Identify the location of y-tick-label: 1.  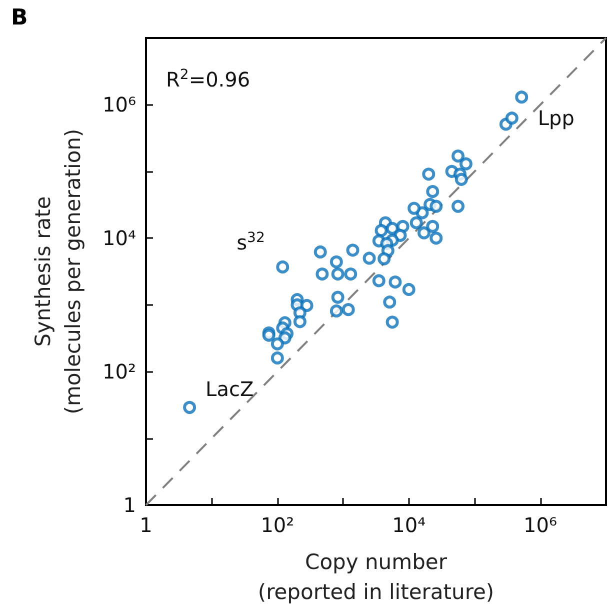
(129, 505).